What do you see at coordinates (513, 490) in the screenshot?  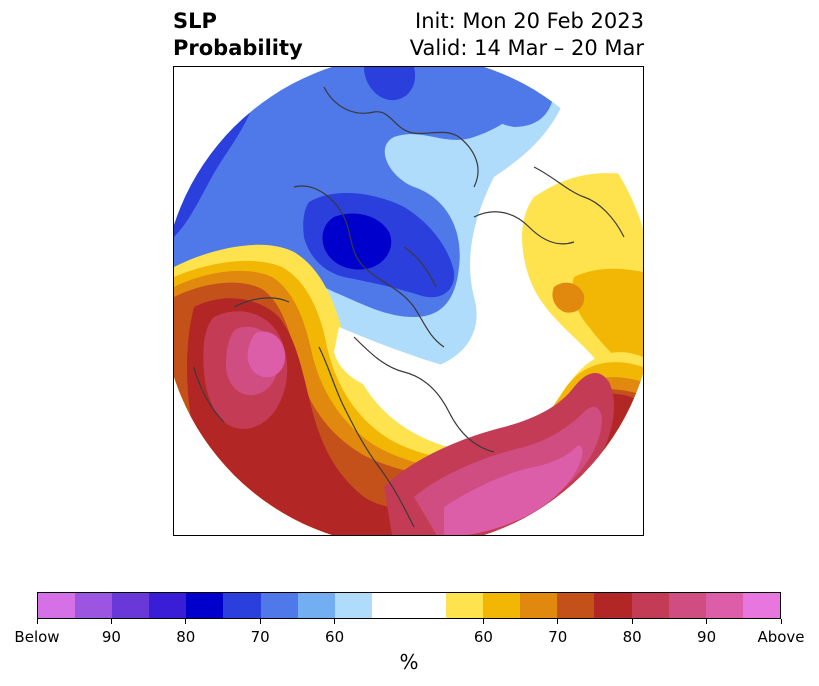 I see `above-max-atlantic` at bounding box center [513, 490].